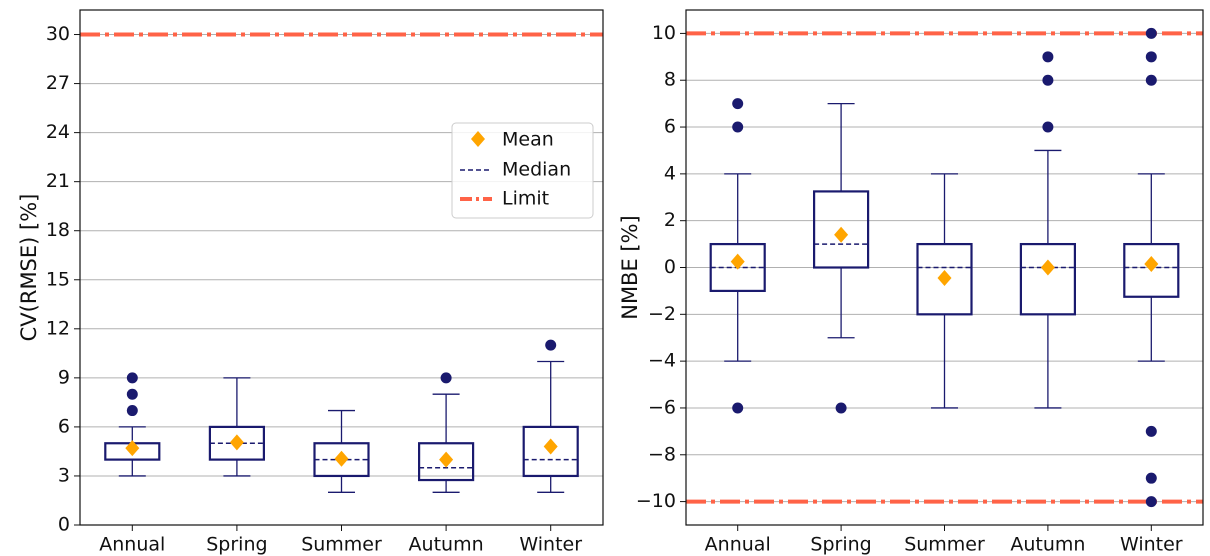 This screenshot has width=1210, height=556. I want to click on y-tick-label: 2, so click(670, 220).